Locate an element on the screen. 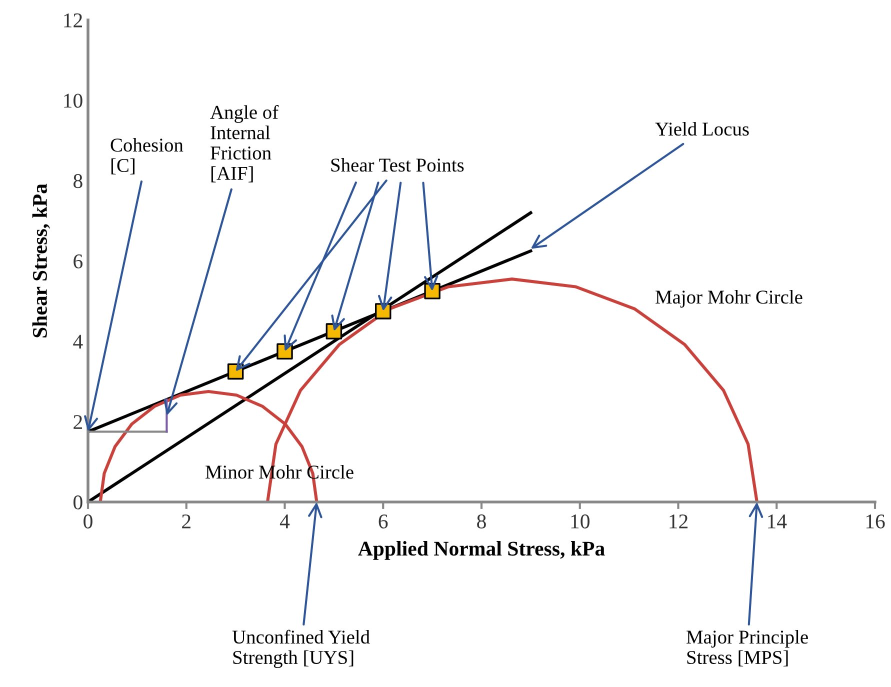 Image resolution: width=891 pixels, height=687 pixels. y-tick-label: 10 is located at coordinates (73, 101).